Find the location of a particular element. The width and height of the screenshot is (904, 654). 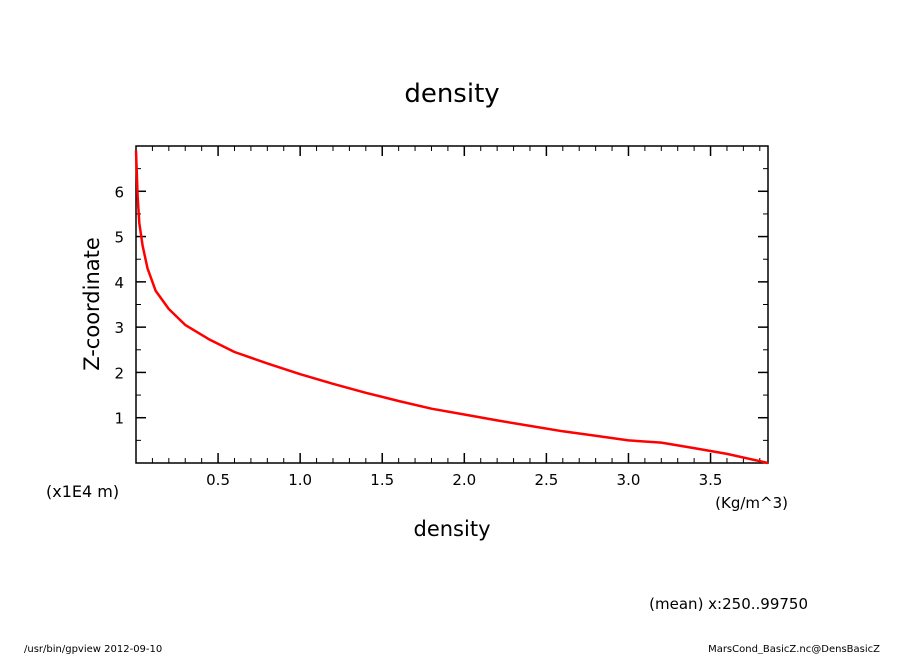

y-tick-label: 3 is located at coordinates (119, 328).